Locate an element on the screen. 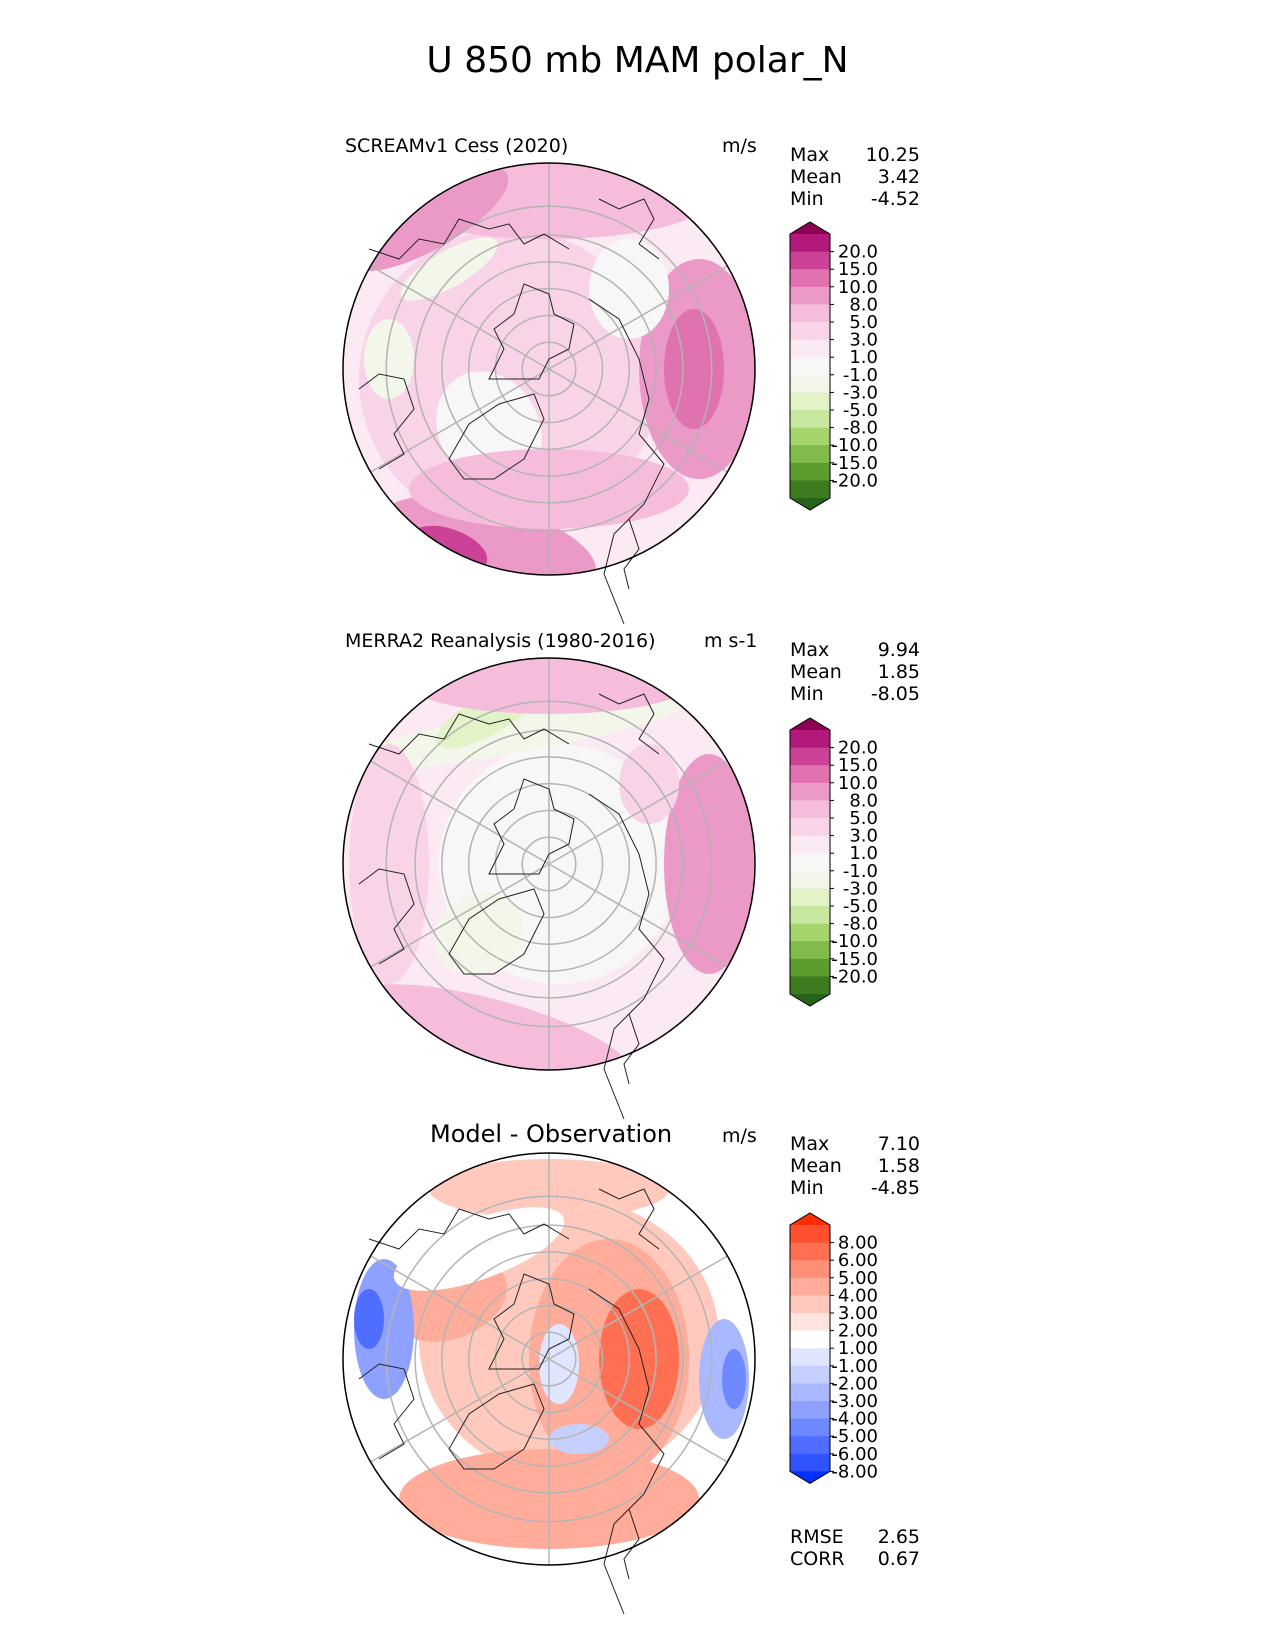  colorbar-tick-label: 5.00 is located at coordinates (858, 1278).